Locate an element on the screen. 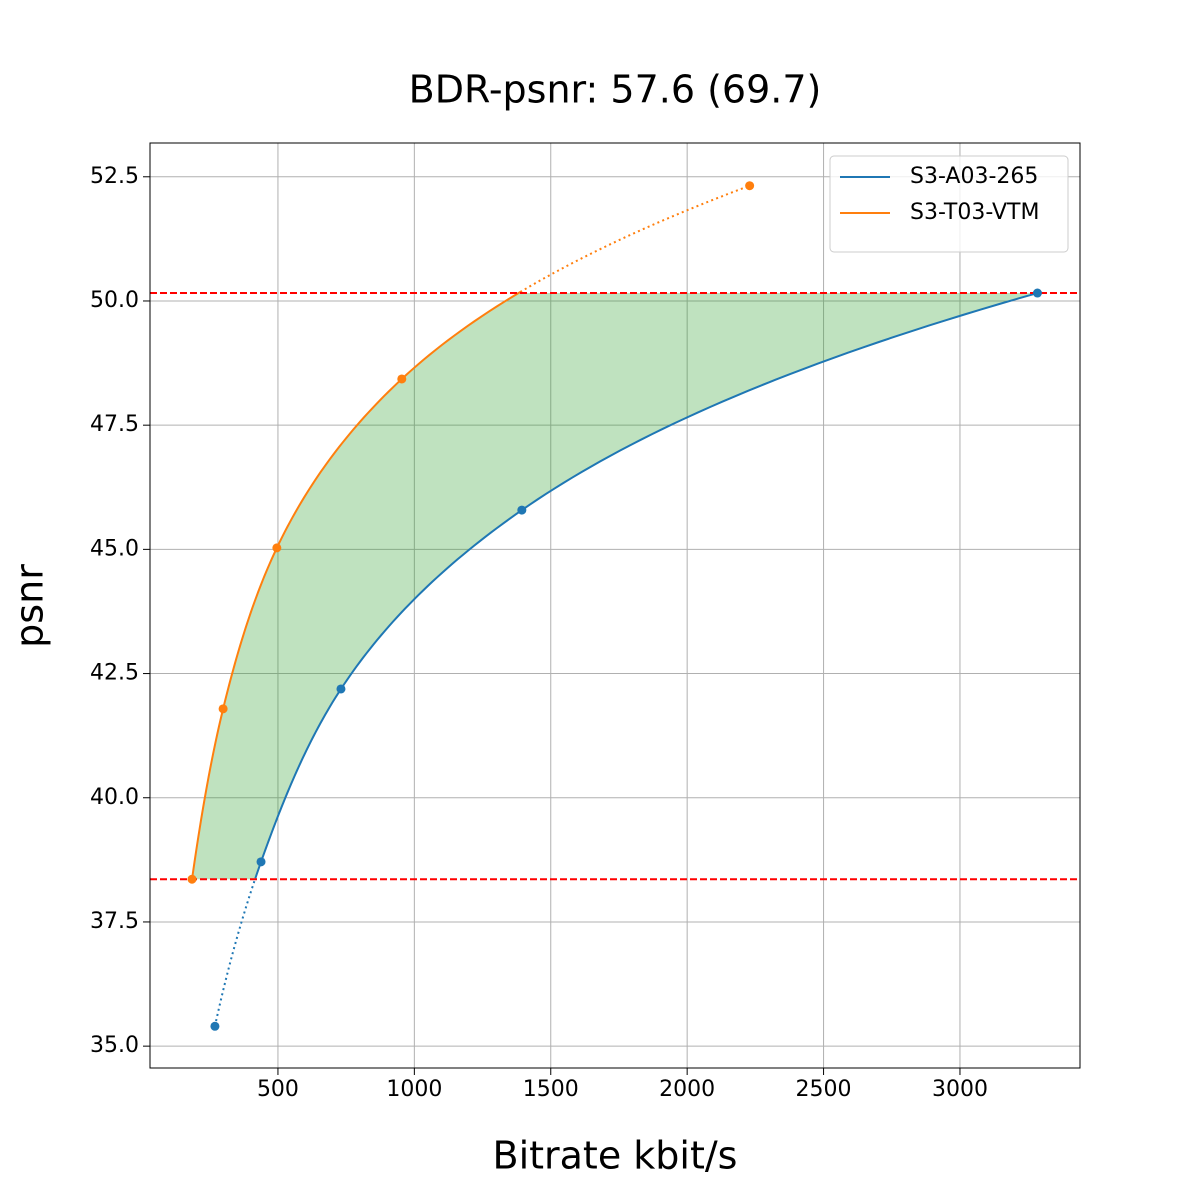  y-axis-label: psnr is located at coordinates (30, 606).